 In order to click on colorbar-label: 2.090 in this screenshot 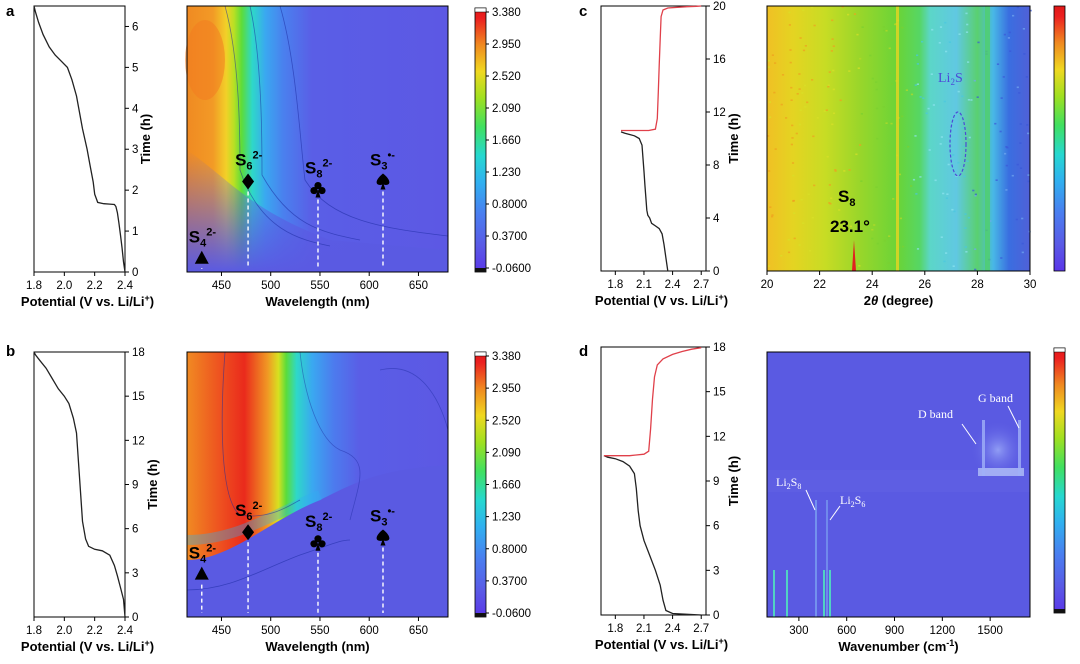, I will do `click(506, 453)`.